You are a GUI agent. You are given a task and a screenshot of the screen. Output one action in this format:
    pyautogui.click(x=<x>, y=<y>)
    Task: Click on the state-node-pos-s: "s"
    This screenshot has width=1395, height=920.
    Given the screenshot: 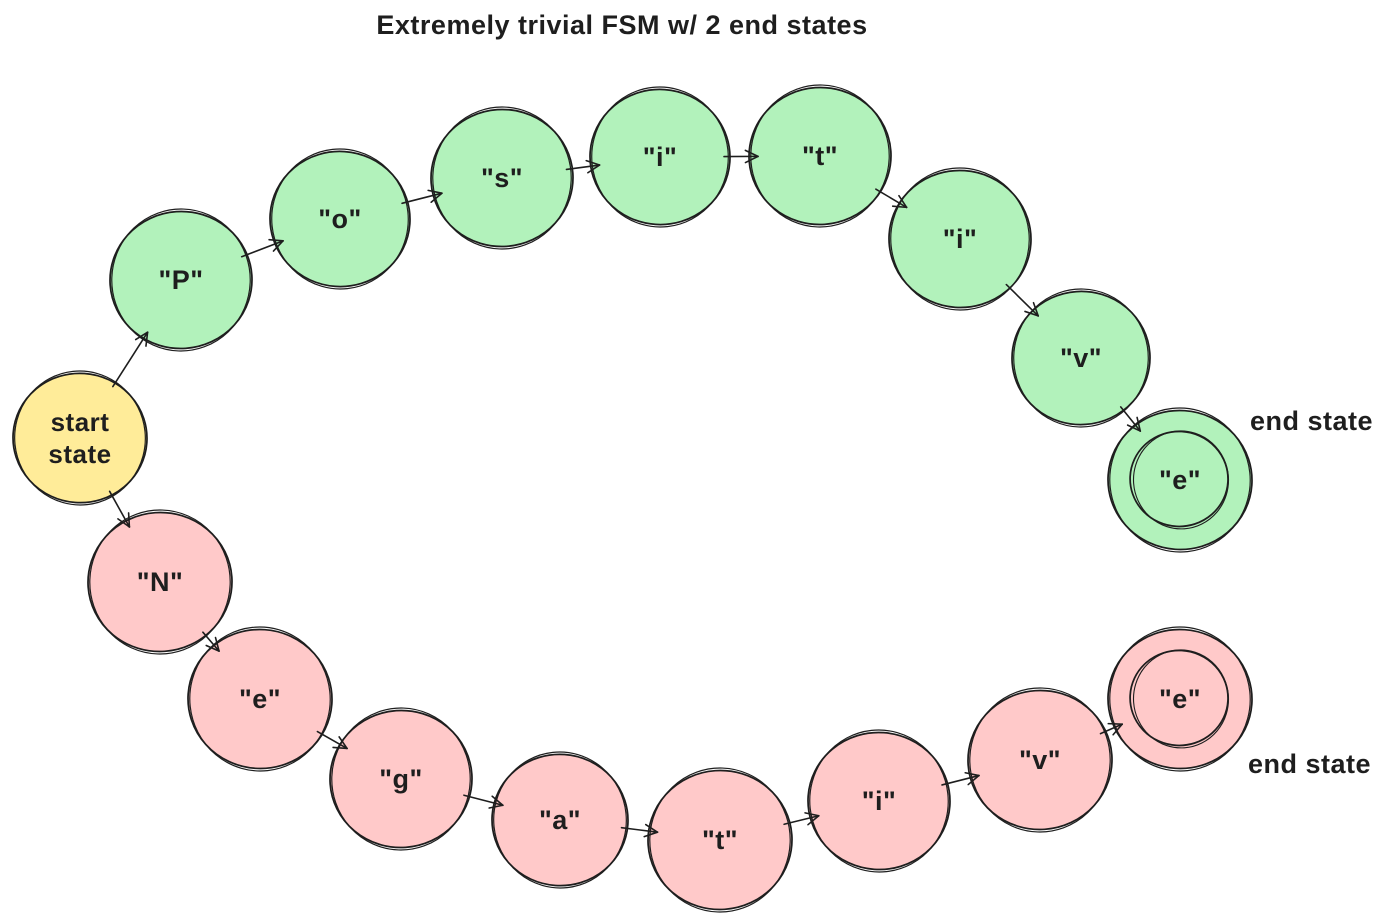 What is the action you would take?
    pyautogui.click(x=502, y=178)
    